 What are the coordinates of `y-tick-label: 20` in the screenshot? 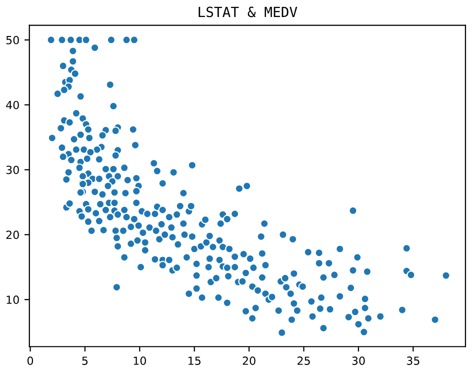 It's located at (12, 235).